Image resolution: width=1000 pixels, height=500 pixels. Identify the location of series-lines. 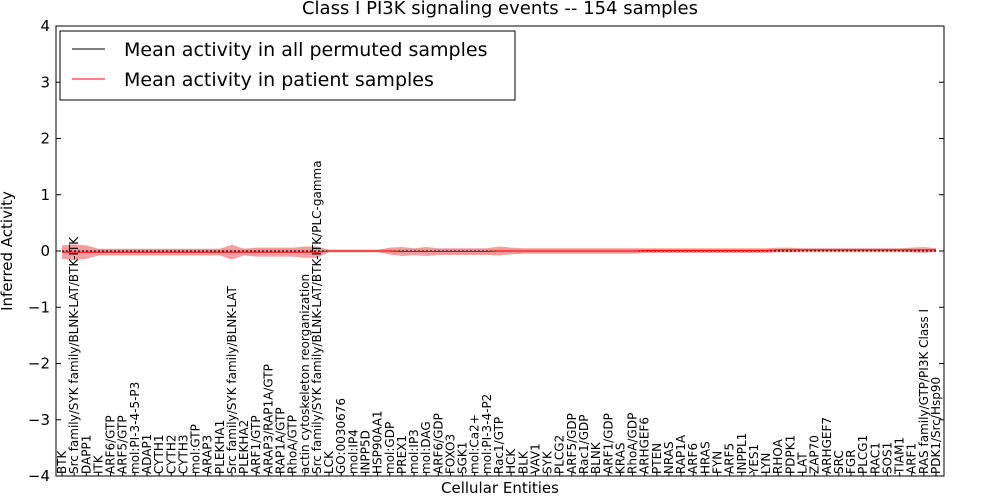
(499, 251).